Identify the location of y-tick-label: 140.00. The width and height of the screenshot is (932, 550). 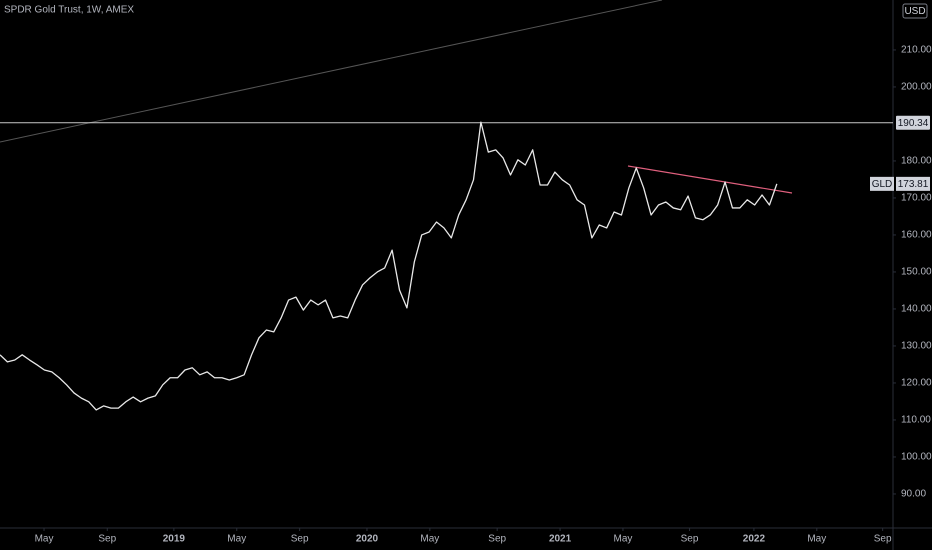
(916, 309).